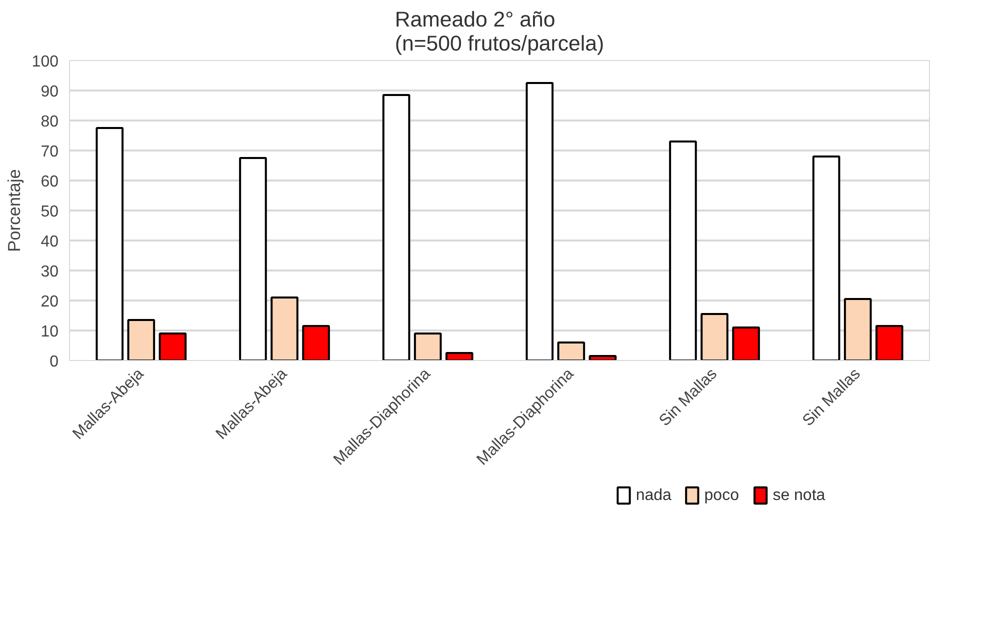 The width and height of the screenshot is (981, 618). Describe the element at coordinates (722, 495) in the screenshot. I see `legend-label: poco` at that location.